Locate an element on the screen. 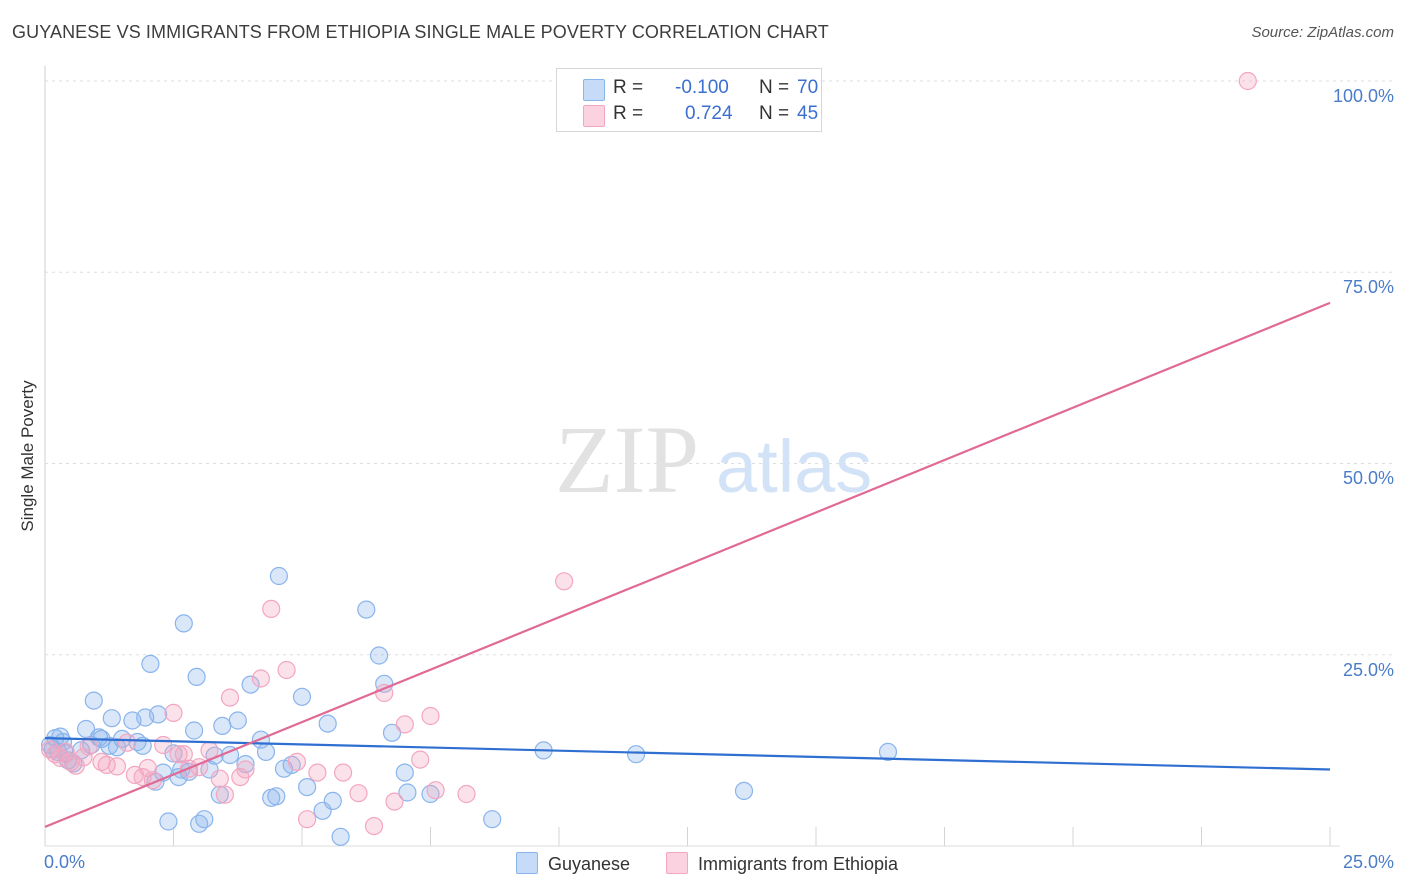 This screenshot has width=1406, height=892. trend-line-guyanese is located at coordinates (687, 754).